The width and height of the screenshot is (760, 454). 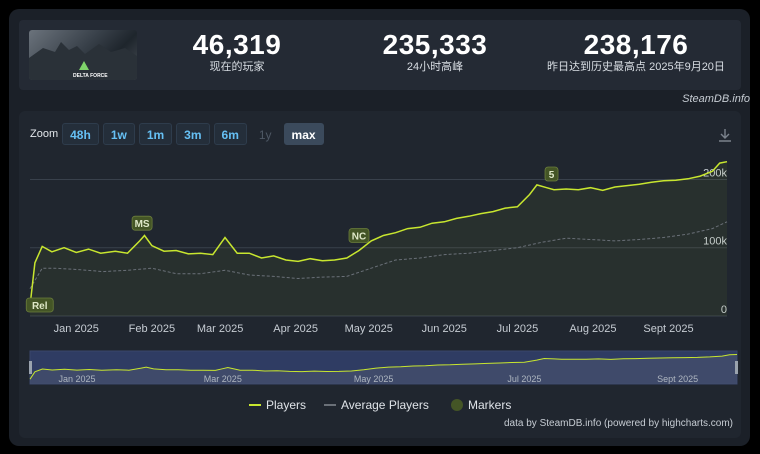 I want to click on marker-5: 5, so click(x=551, y=174).